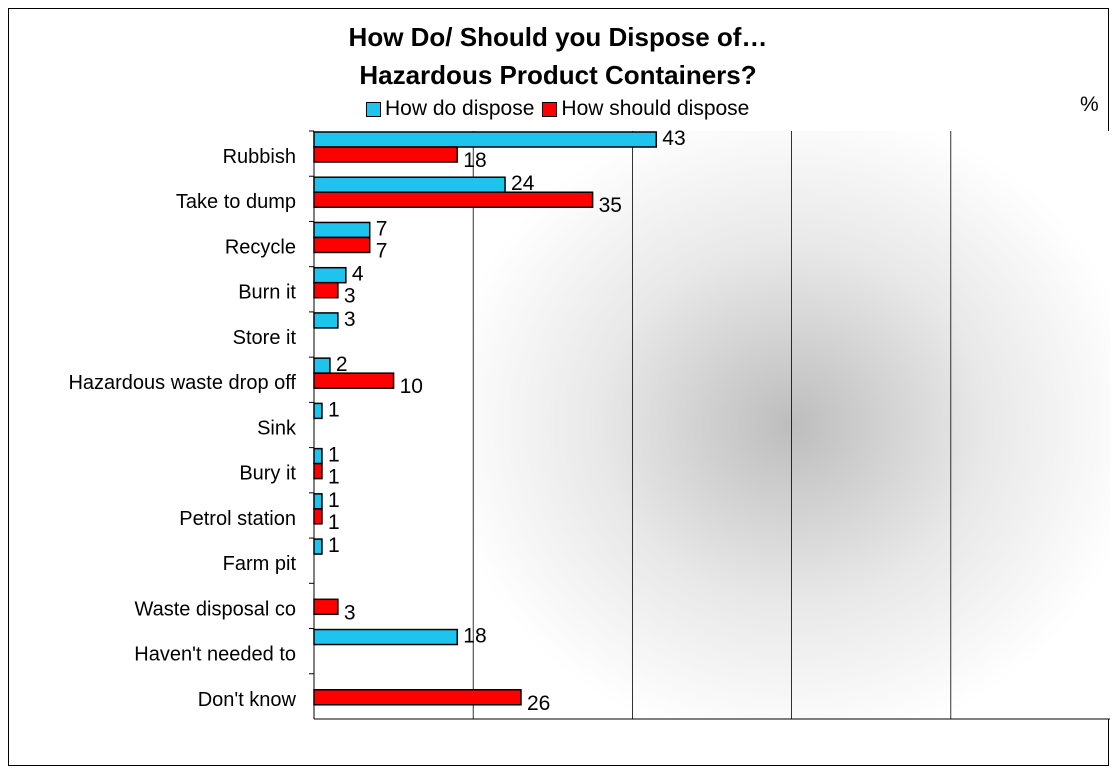  I want to click on data-label: 4, so click(358, 274).